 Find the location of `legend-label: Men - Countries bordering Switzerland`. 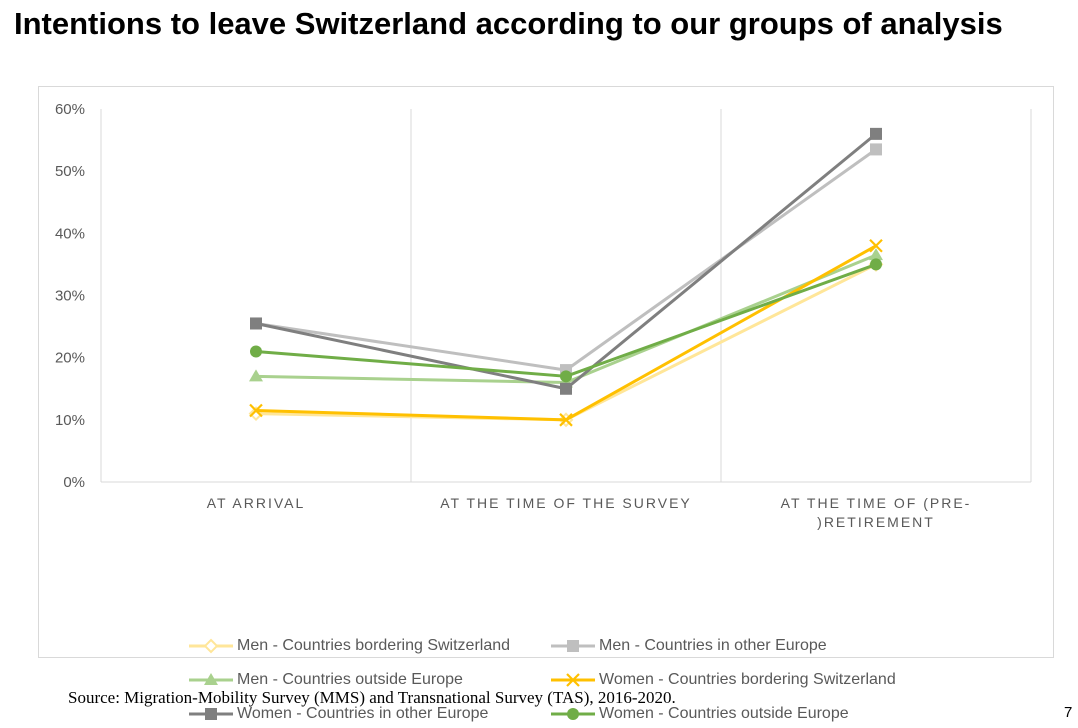

legend-label: Men - Countries bordering Switzerland is located at coordinates (374, 645).